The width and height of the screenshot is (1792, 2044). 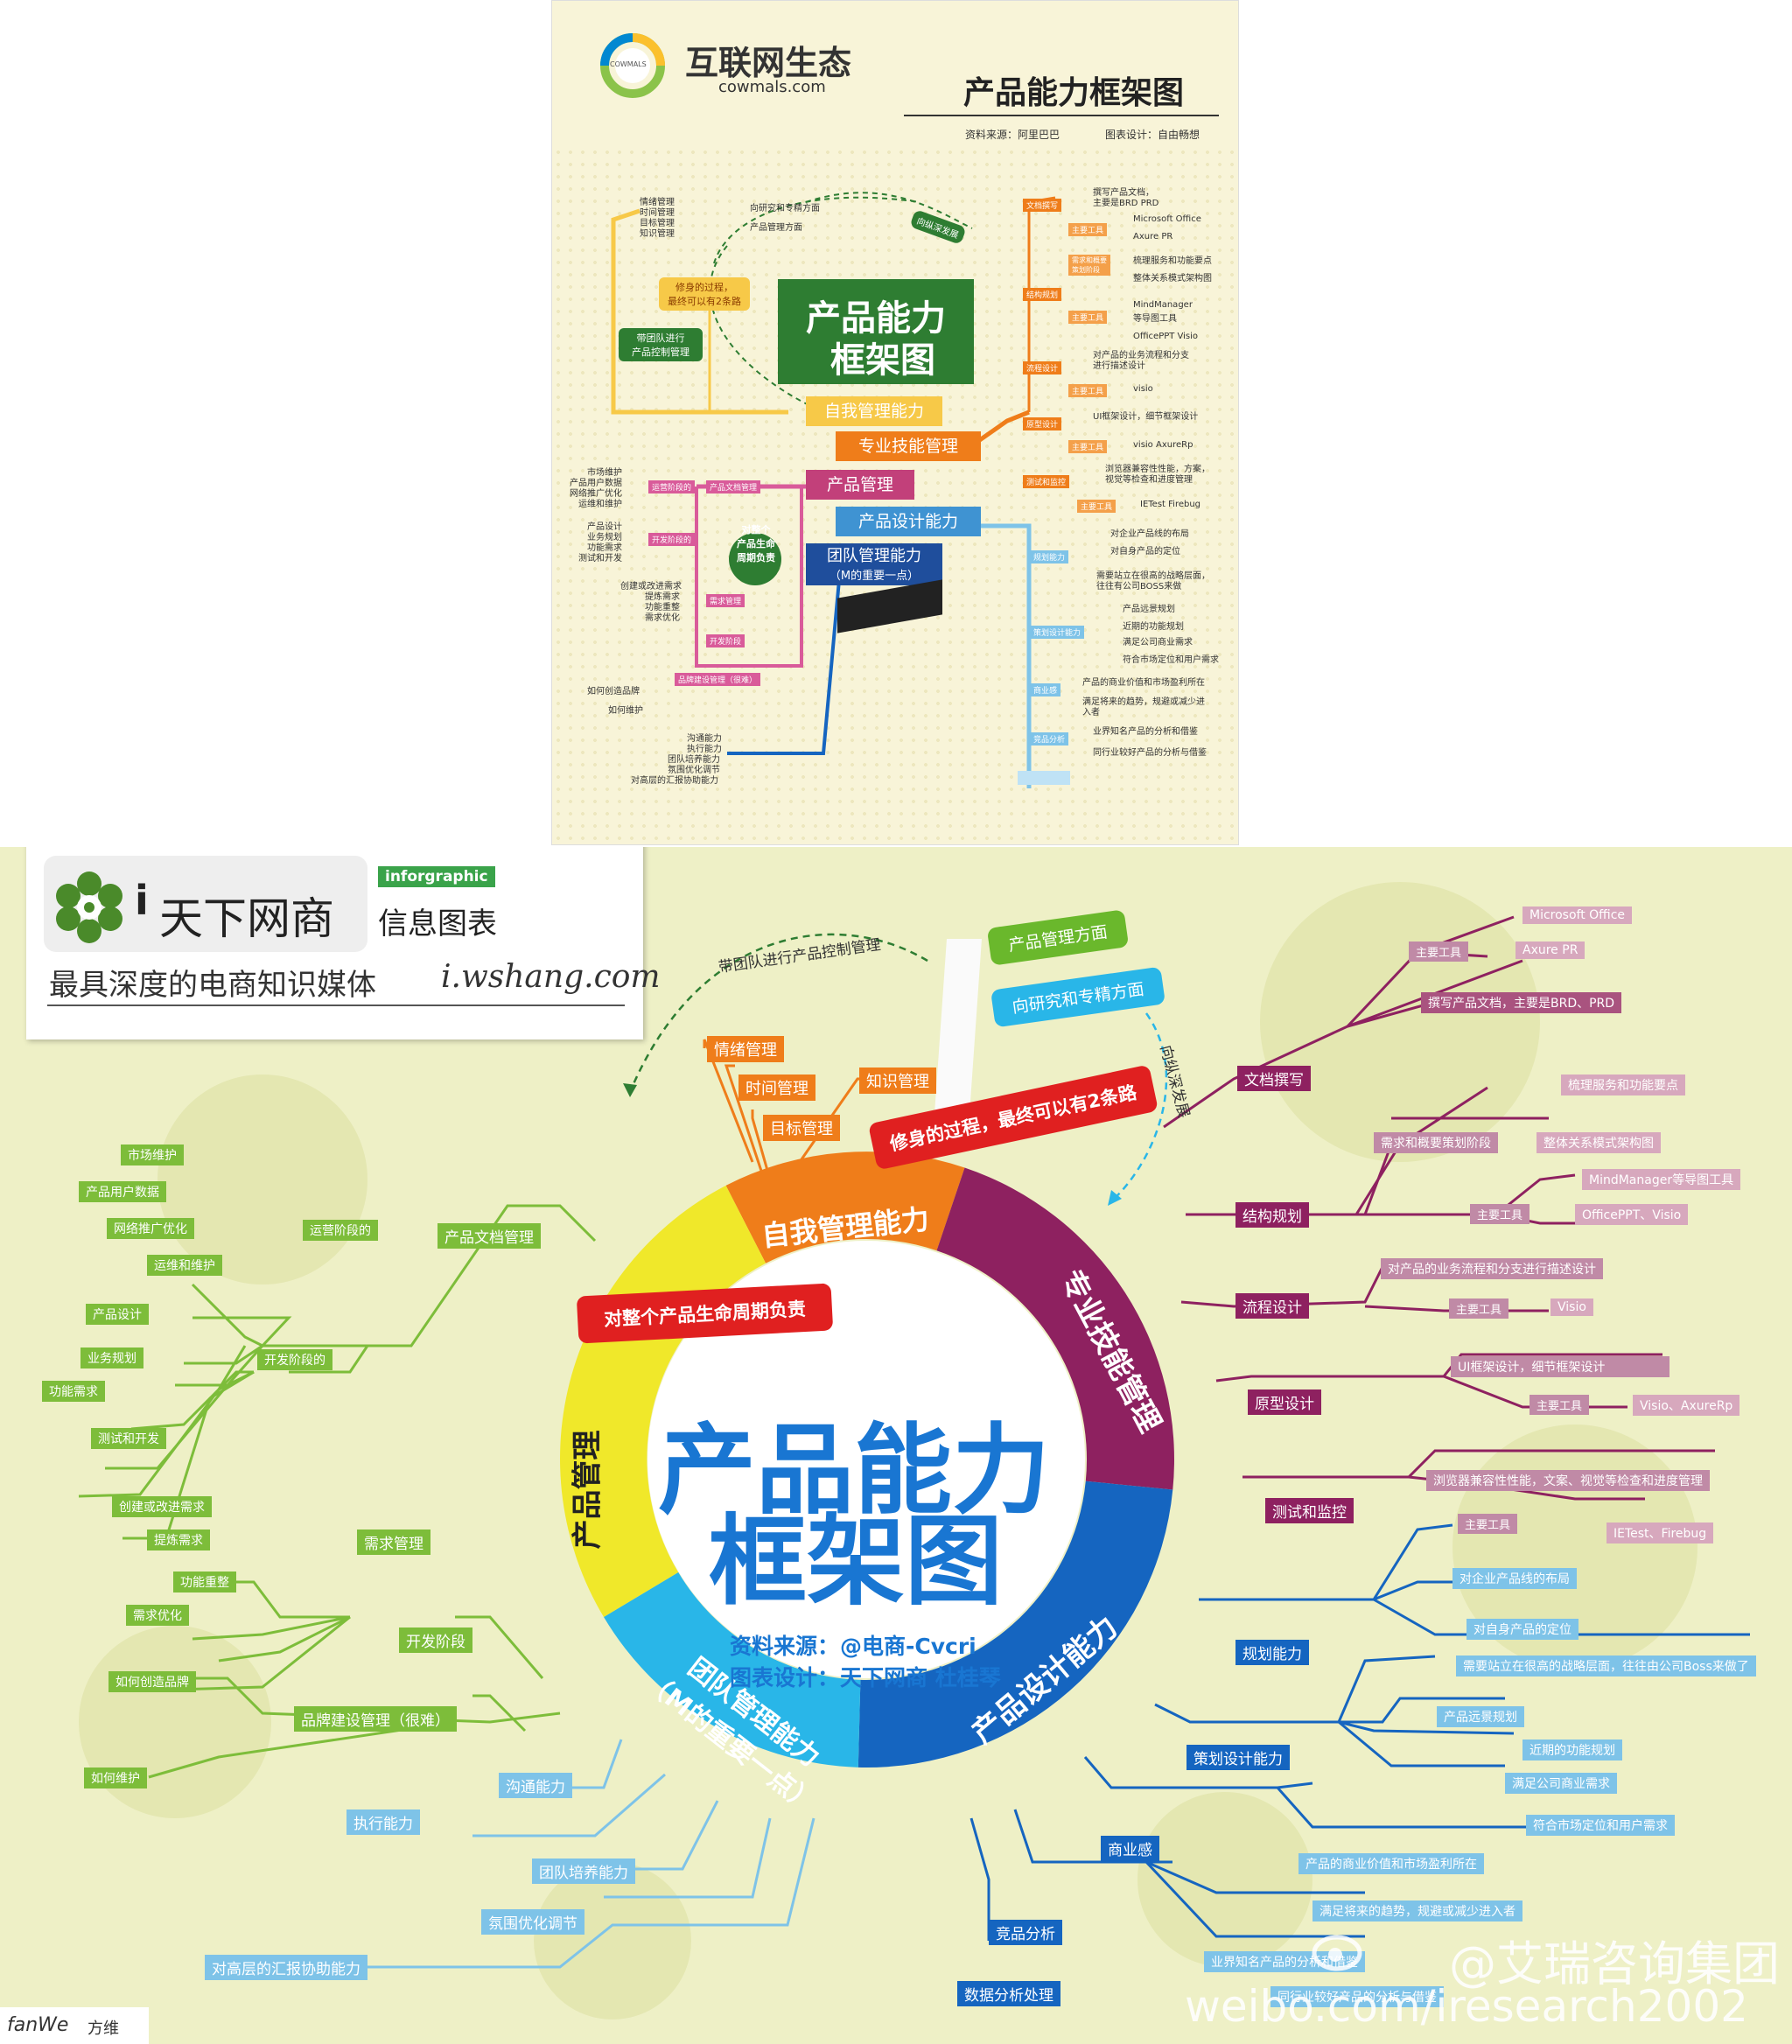 What do you see at coordinates (1466, 2006) in the screenshot?
I see `watermark-weibo: weibo.com/iresearch2002` at bounding box center [1466, 2006].